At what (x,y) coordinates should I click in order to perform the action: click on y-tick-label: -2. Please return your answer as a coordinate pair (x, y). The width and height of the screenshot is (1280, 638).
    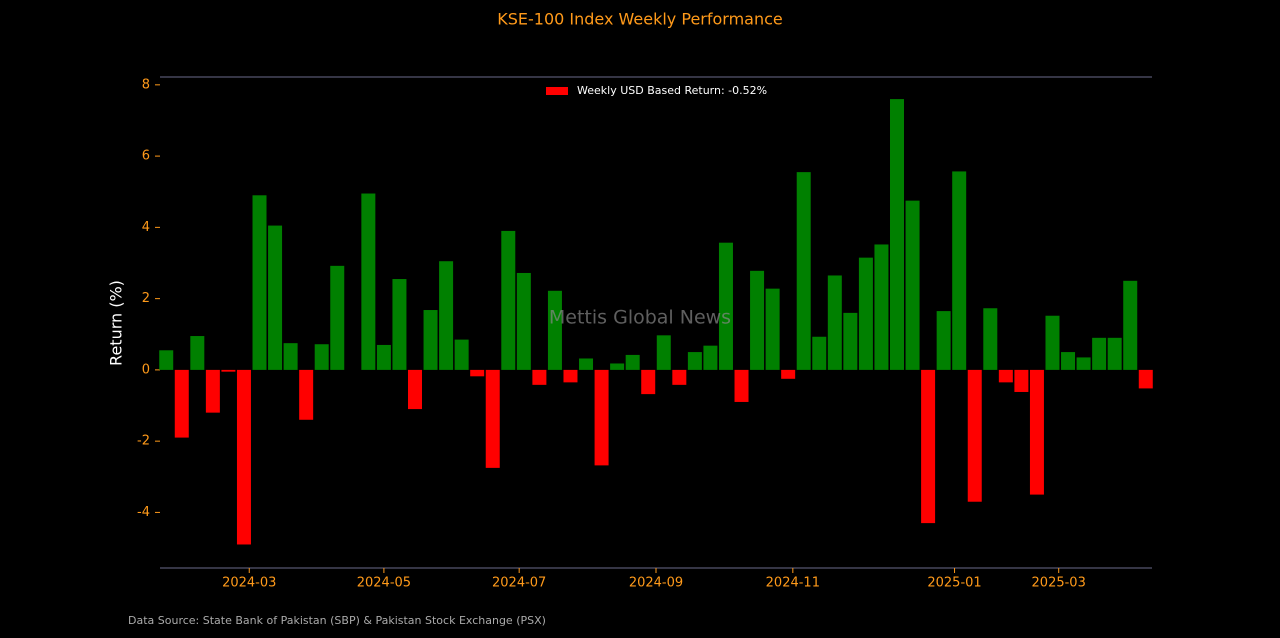
    Looking at the image, I should click on (143, 441).